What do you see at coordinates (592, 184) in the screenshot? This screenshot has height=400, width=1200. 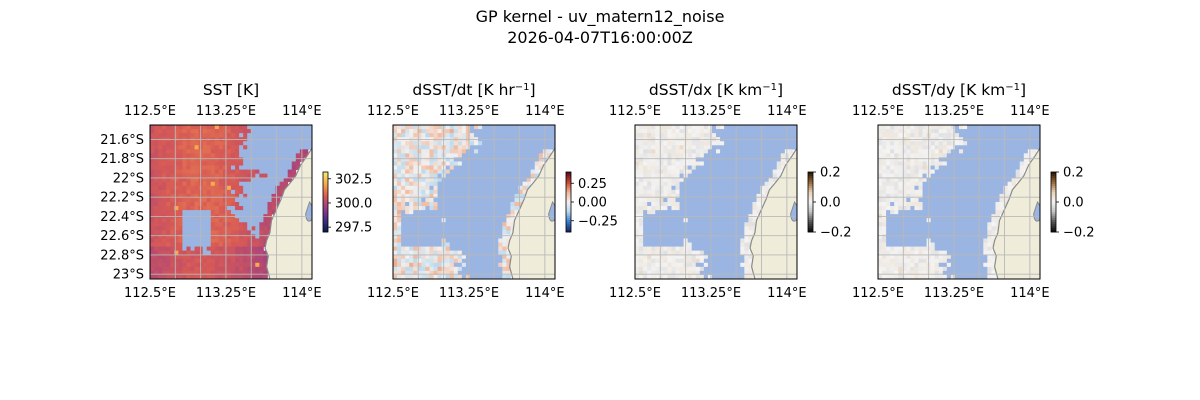 I see `colorbar-tick-label: 0.25` at bounding box center [592, 184].